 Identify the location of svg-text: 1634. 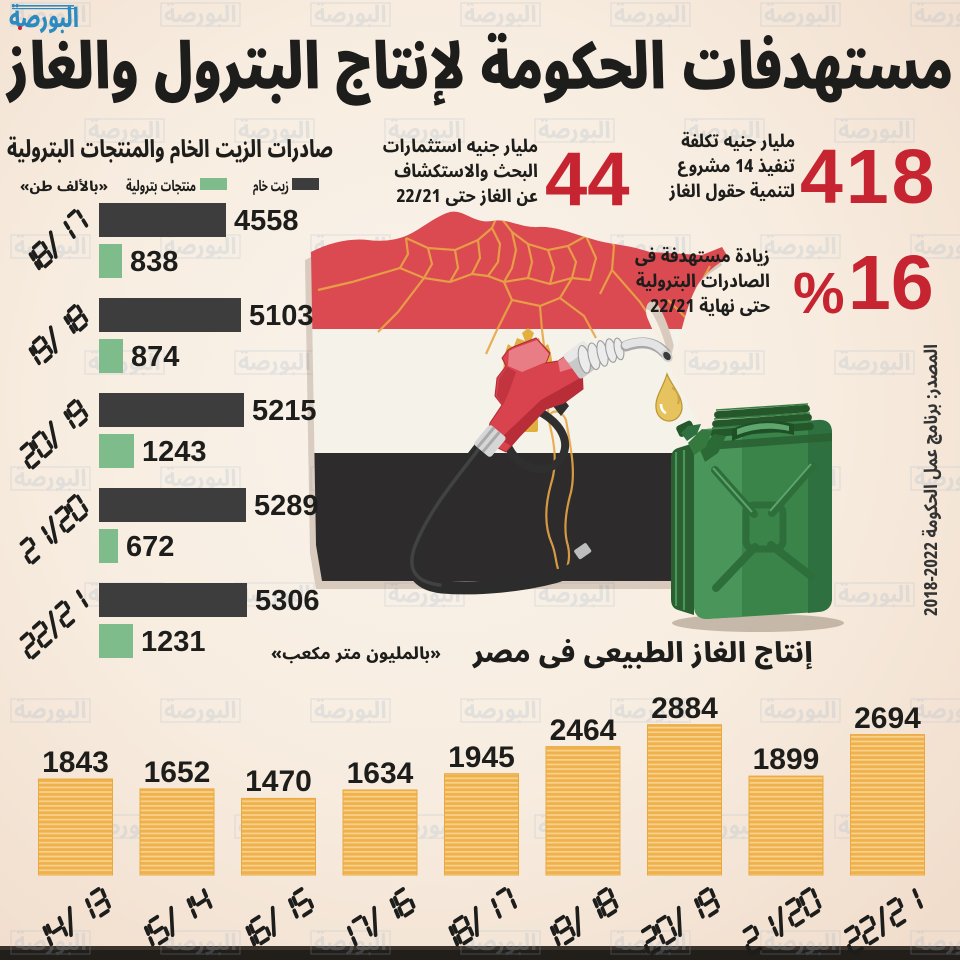
(380, 773).